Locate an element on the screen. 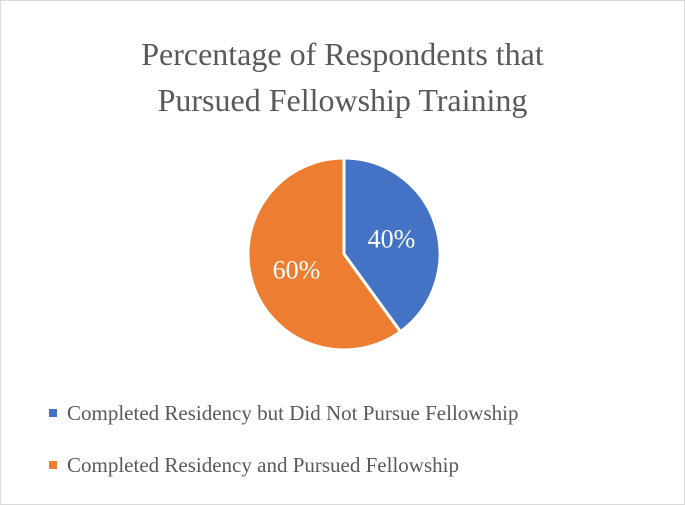  pie-label-pursued: 60% is located at coordinates (297, 269).